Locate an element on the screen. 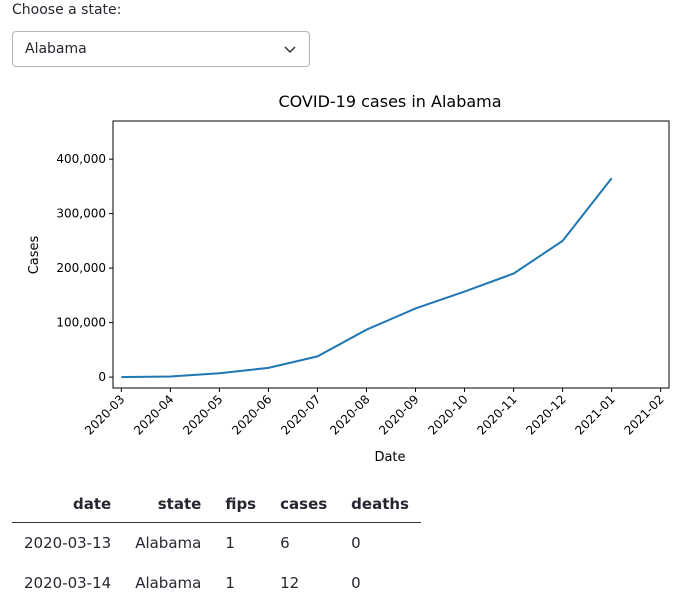  column-header: cases is located at coordinates (304, 504).